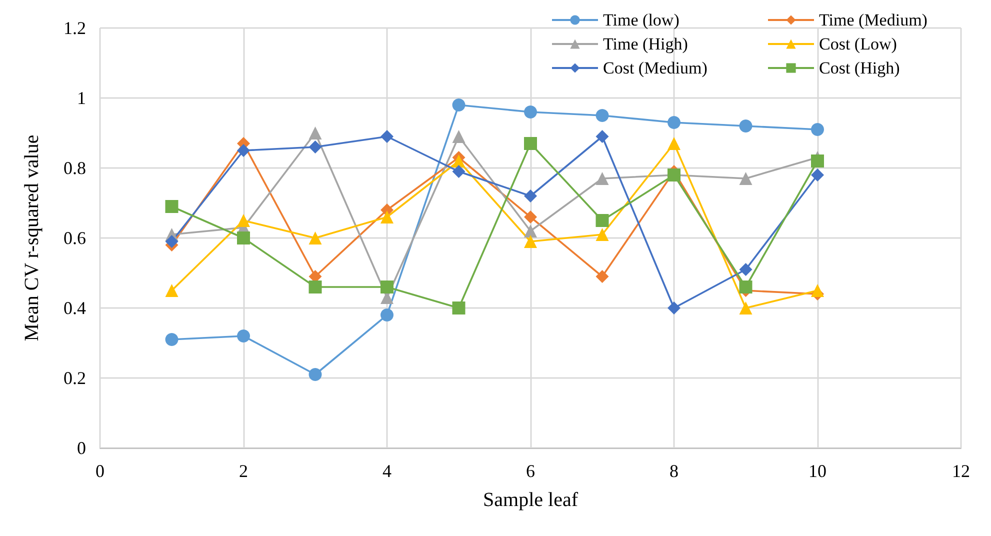 The height and width of the screenshot is (536, 991). Describe the element at coordinates (75, 238) in the screenshot. I see `y-tick-label: 0.6` at that location.